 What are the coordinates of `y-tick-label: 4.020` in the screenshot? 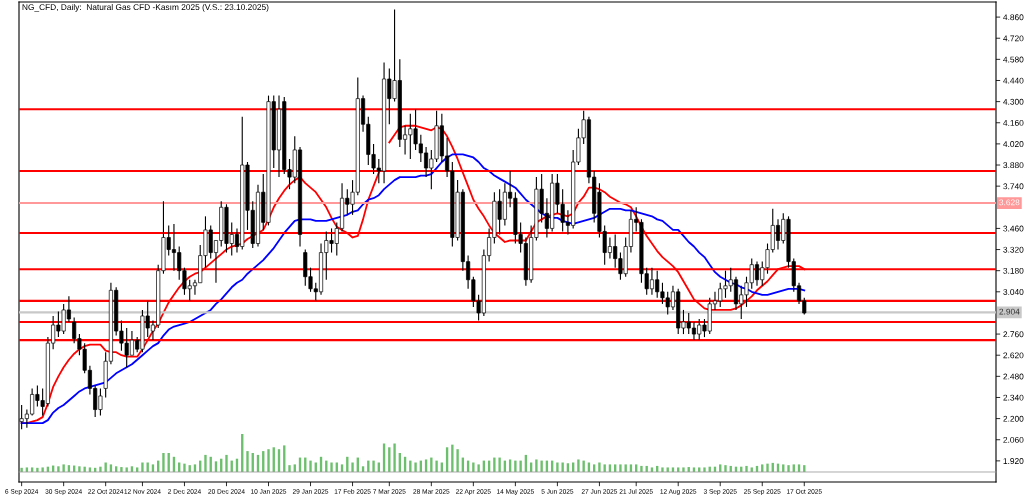 It's located at (1013, 144).